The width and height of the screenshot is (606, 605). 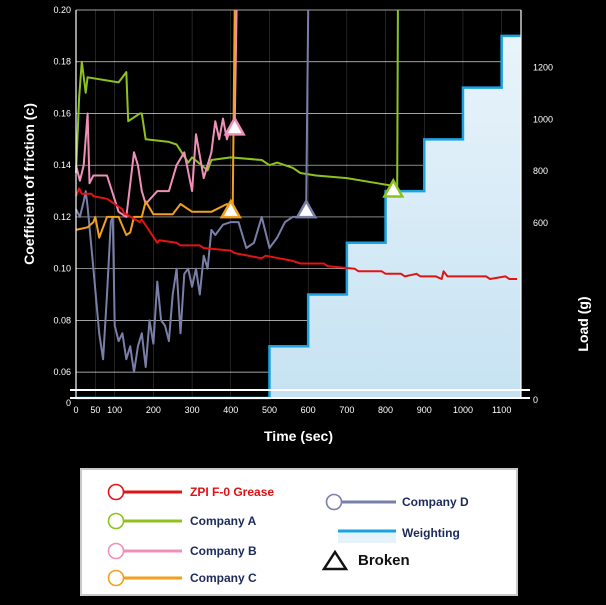 What do you see at coordinates (192, 410) in the screenshot?
I see `x-tick-label: 300` at bounding box center [192, 410].